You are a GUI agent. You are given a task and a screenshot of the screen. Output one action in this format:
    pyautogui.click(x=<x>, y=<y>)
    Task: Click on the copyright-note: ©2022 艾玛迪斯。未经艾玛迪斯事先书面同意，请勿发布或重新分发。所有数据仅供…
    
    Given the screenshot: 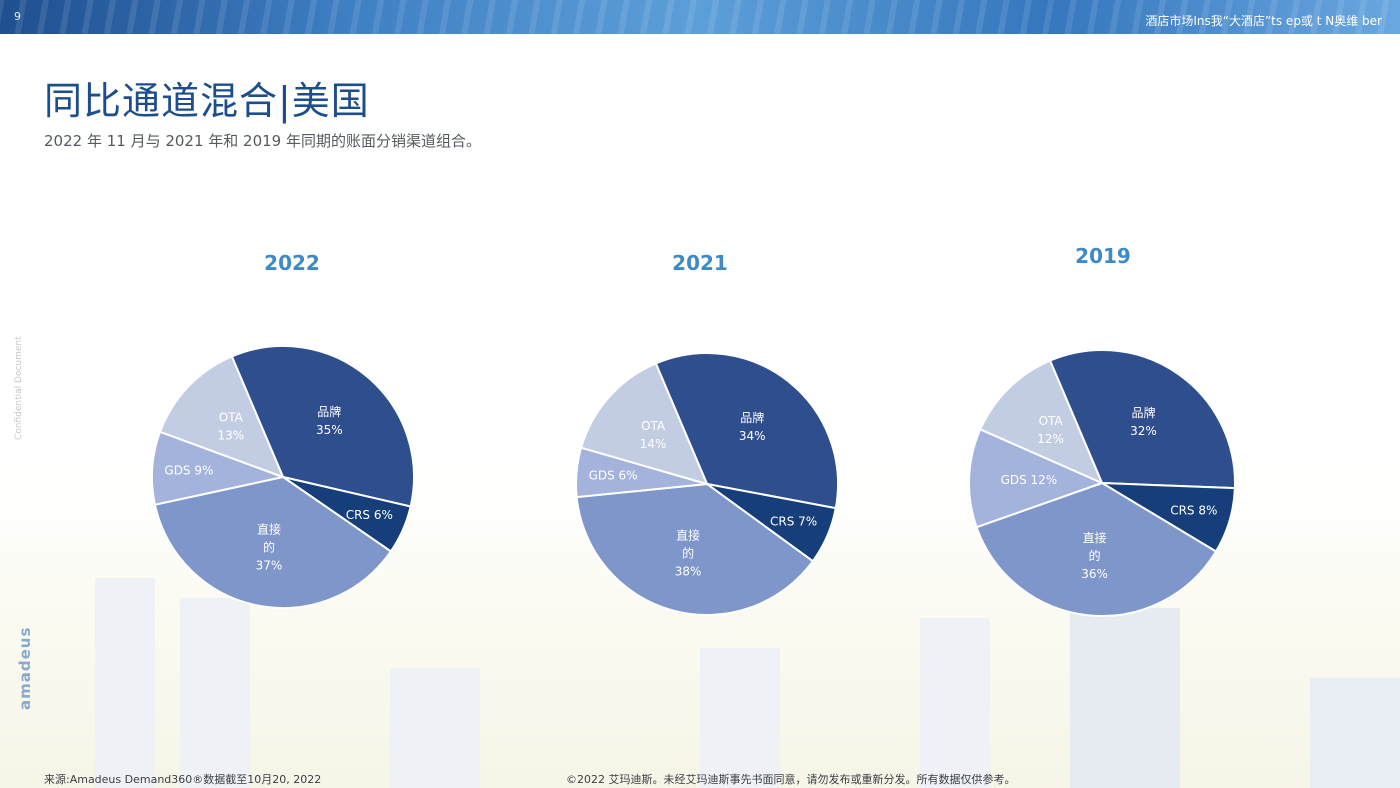 What is the action you would take?
    pyautogui.click(x=791, y=779)
    